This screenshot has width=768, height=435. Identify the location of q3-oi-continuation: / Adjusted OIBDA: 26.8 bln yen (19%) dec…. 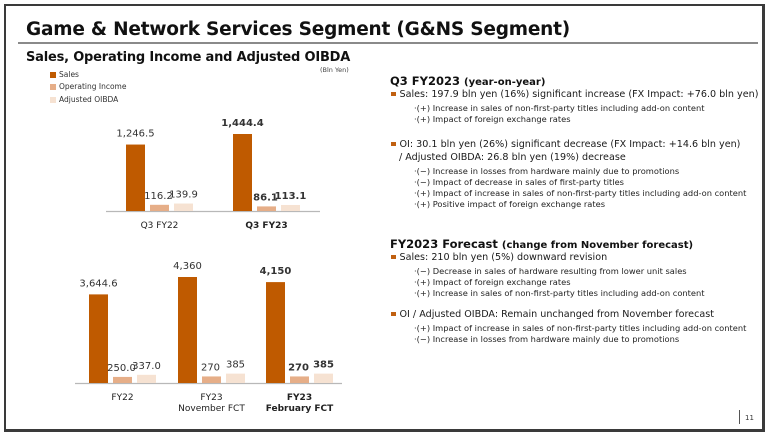
(512, 157).